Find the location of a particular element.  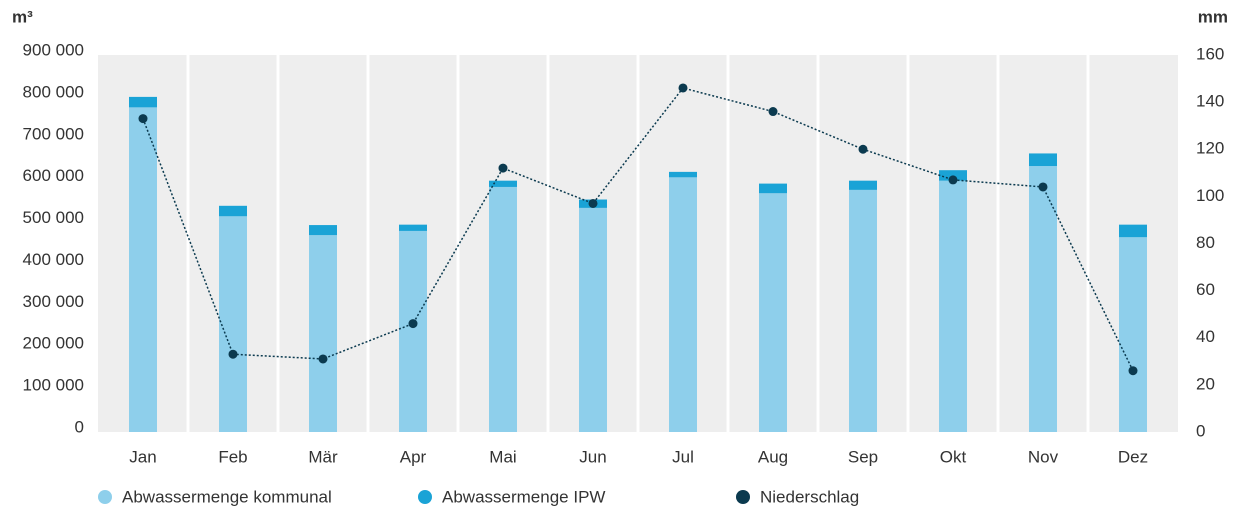

x-tick-label: Aug is located at coordinates (773, 456).